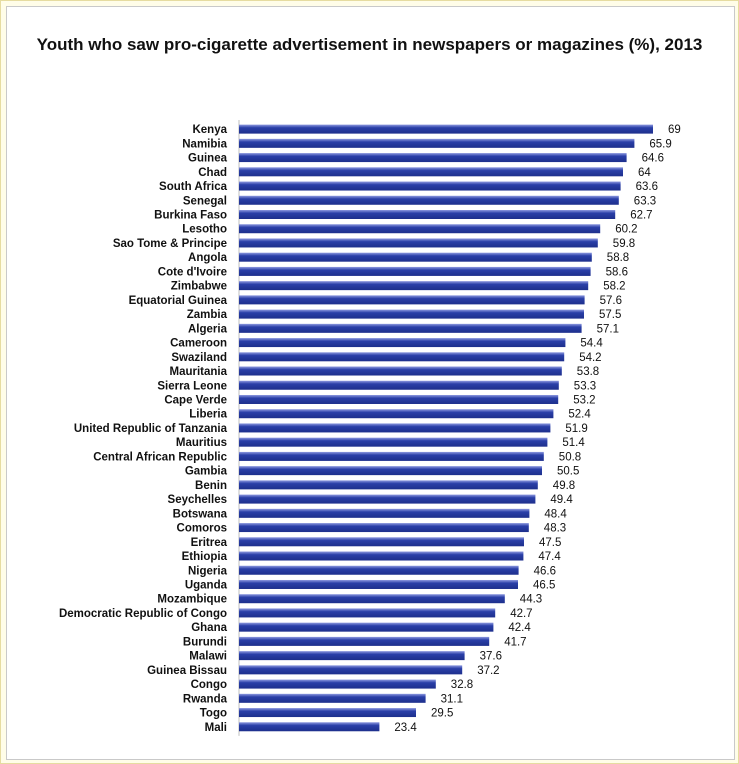 This screenshot has height=764, width=739. I want to click on category-label: Togo, so click(213, 714).